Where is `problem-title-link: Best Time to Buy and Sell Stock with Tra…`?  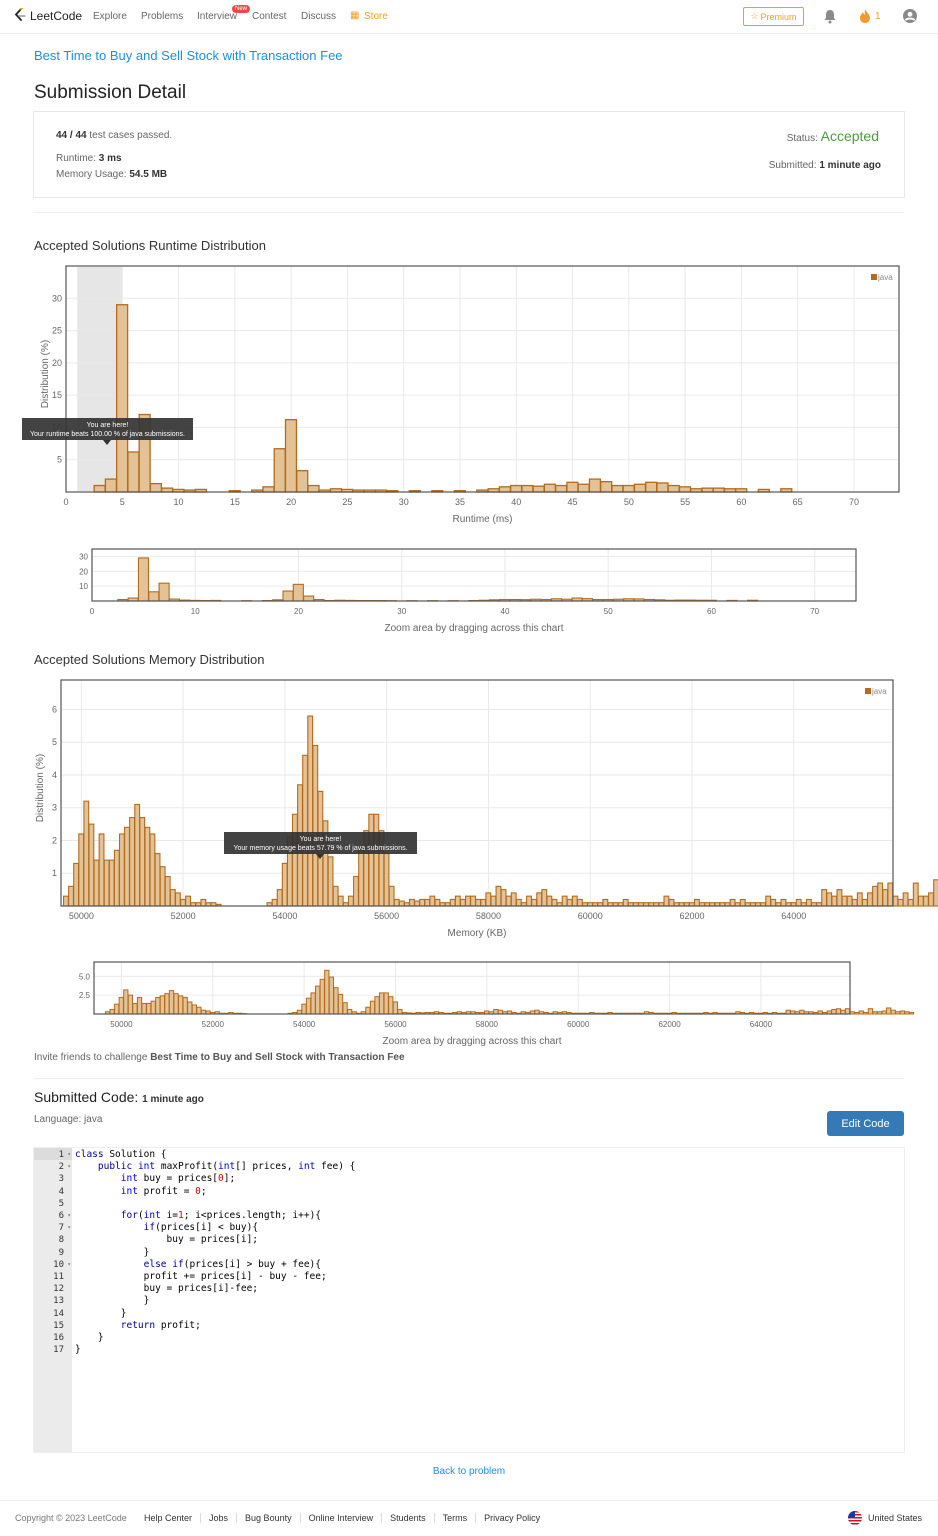
problem-title-link: Best Time to Buy and Sell Stock with Tra… is located at coordinates (188, 55).